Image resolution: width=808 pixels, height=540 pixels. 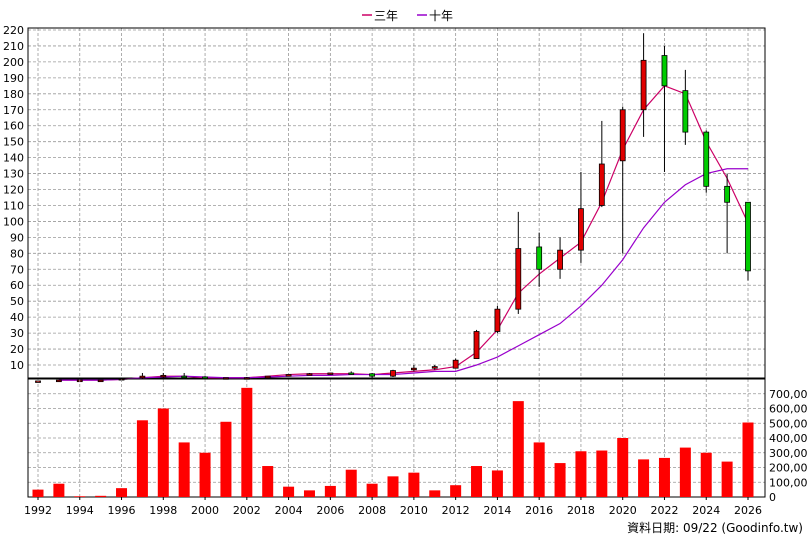 I want to click on x-tick-label: 2010, so click(x=414, y=510).